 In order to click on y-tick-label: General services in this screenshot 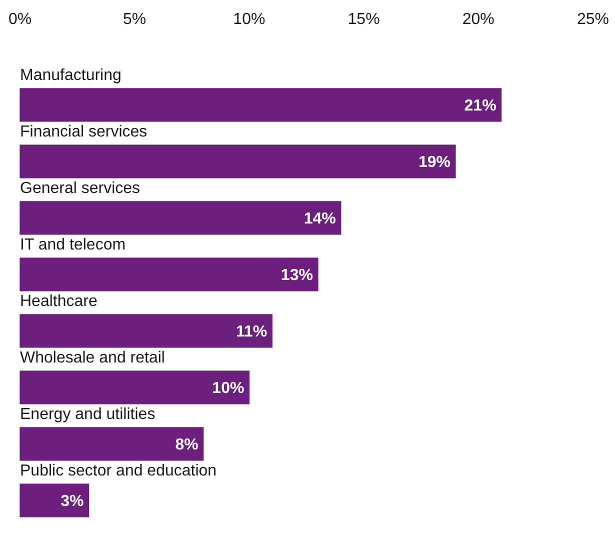, I will do `click(80, 188)`.